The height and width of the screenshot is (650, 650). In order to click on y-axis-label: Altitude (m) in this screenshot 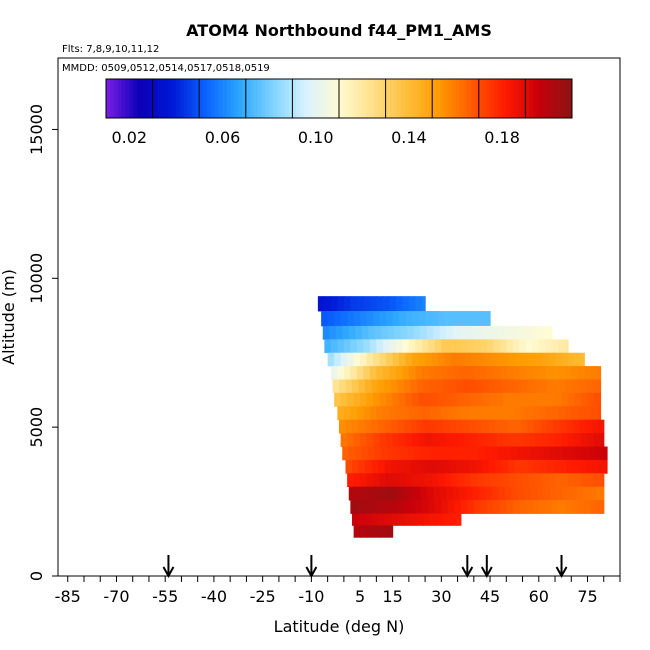, I will do `click(9, 317)`.